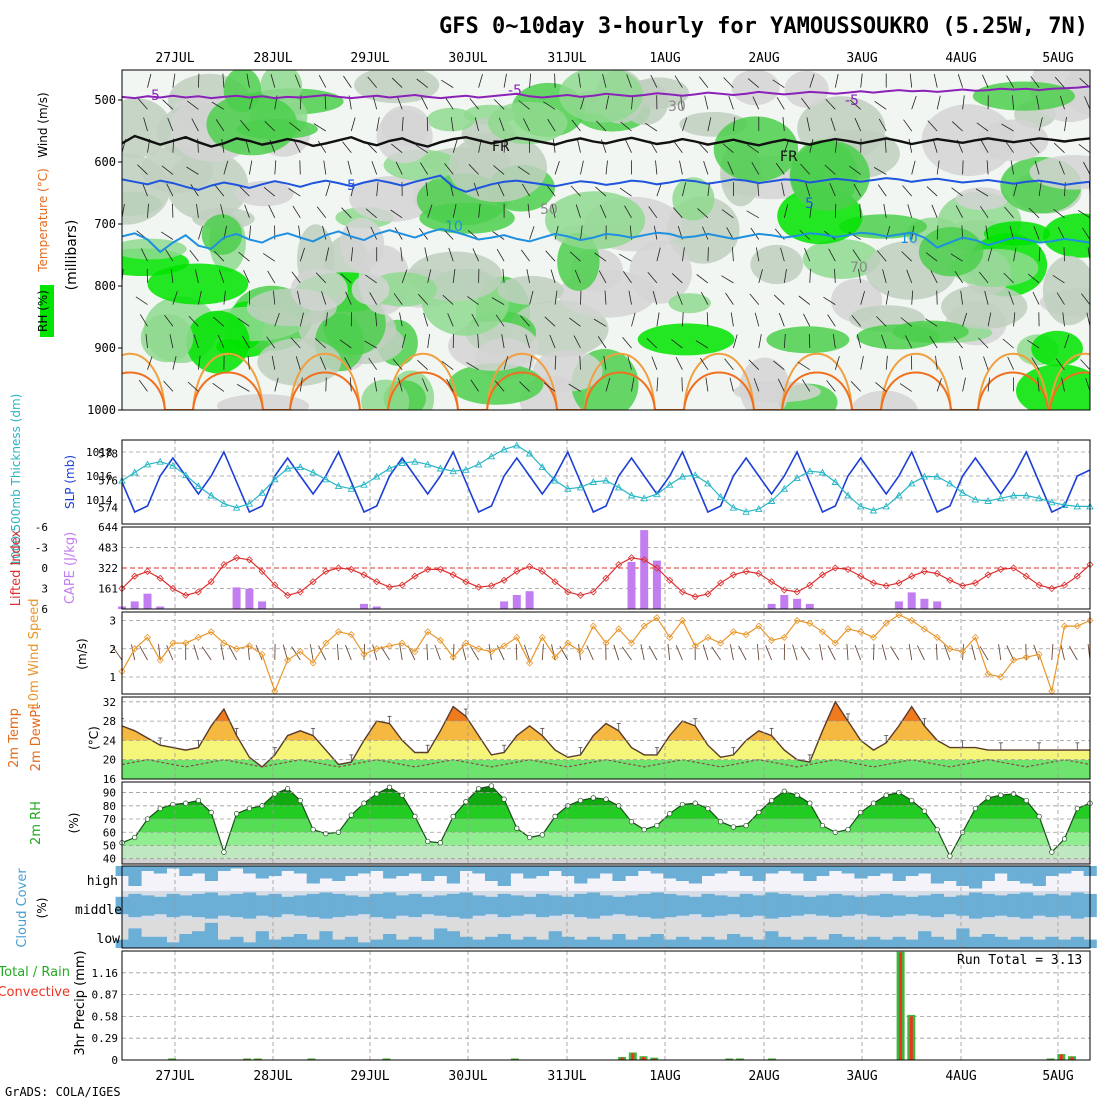  What do you see at coordinates (763, 1076) in the screenshot?
I see `day-label-bottom-6: 2AUG` at bounding box center [763, 1076].